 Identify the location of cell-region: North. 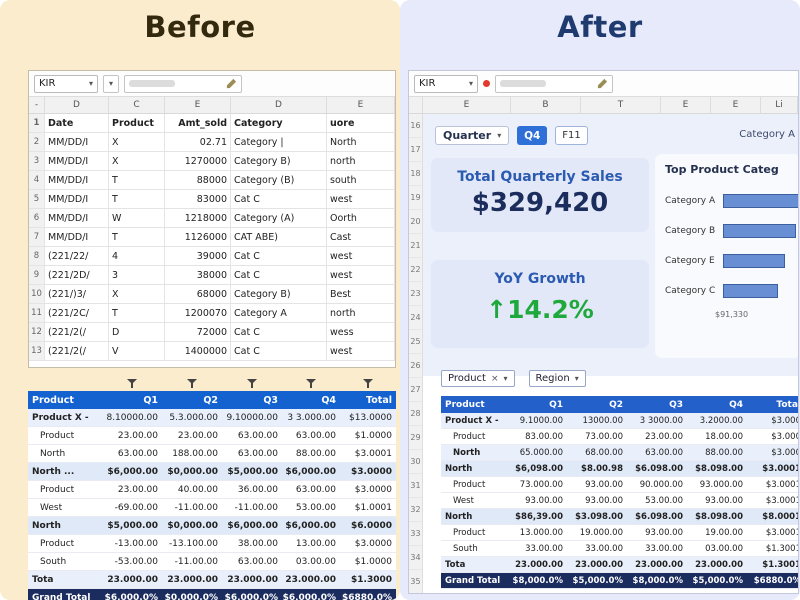
(361, 142).